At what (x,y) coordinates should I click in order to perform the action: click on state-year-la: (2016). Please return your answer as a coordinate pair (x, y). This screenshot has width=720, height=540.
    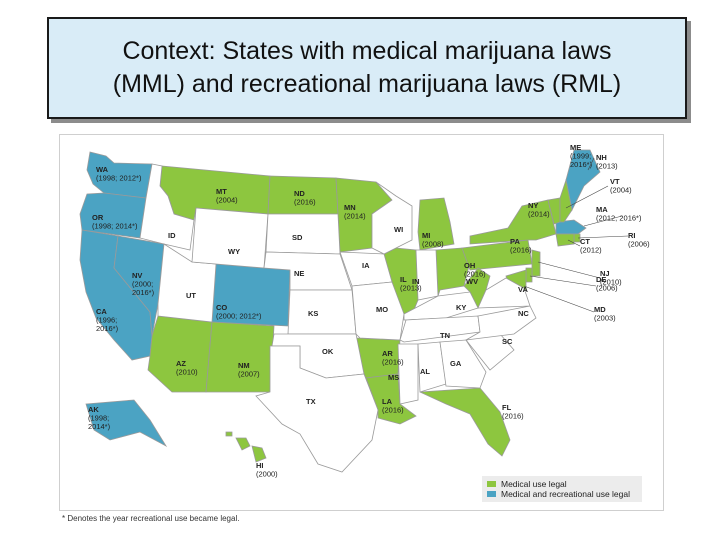
    Looking at the image, I should click on (393, 410).